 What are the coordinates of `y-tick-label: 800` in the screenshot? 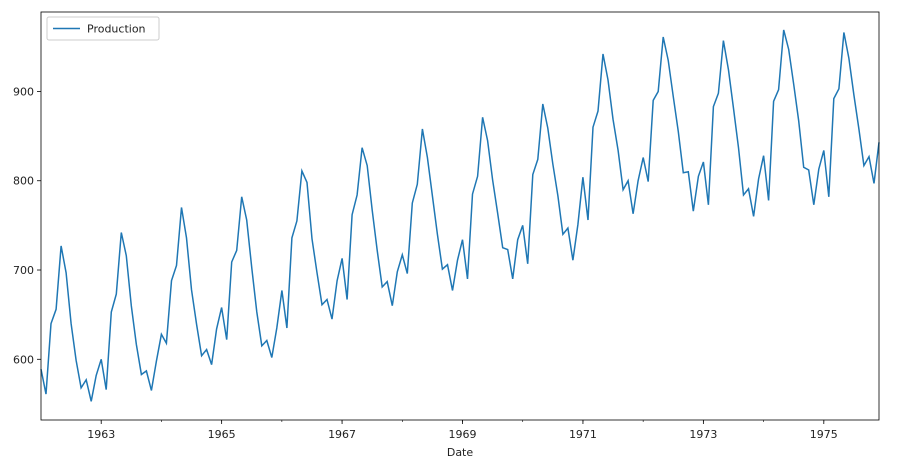 It's located at (23, 181).